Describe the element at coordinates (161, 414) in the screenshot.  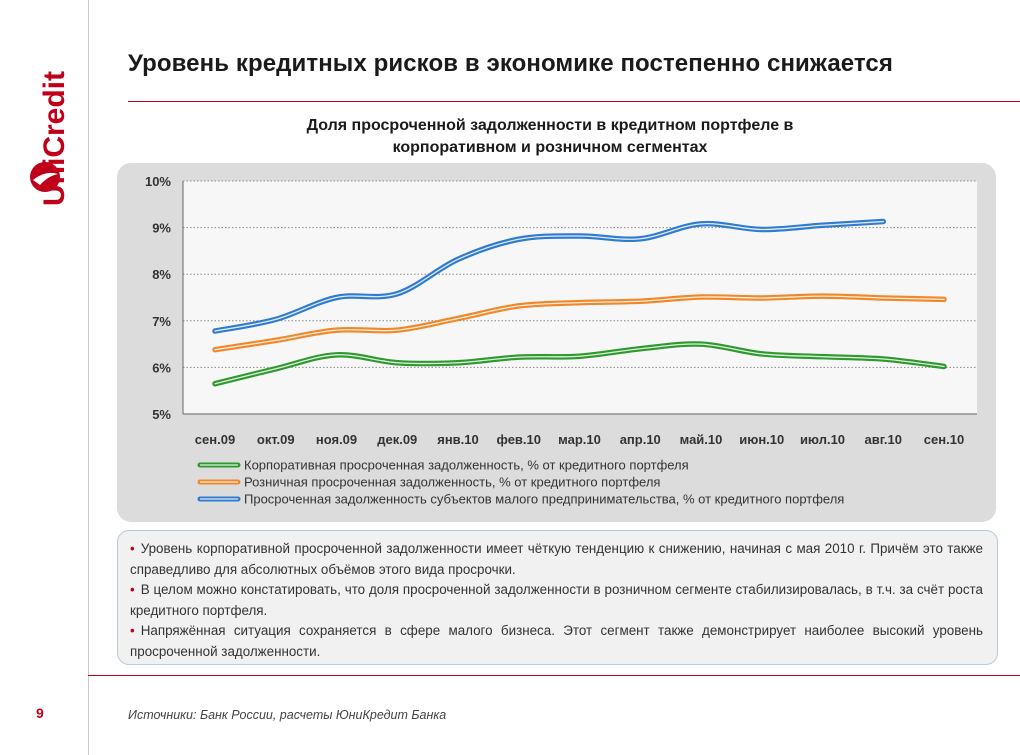
I see `y-tick-label: 5%` at that location.